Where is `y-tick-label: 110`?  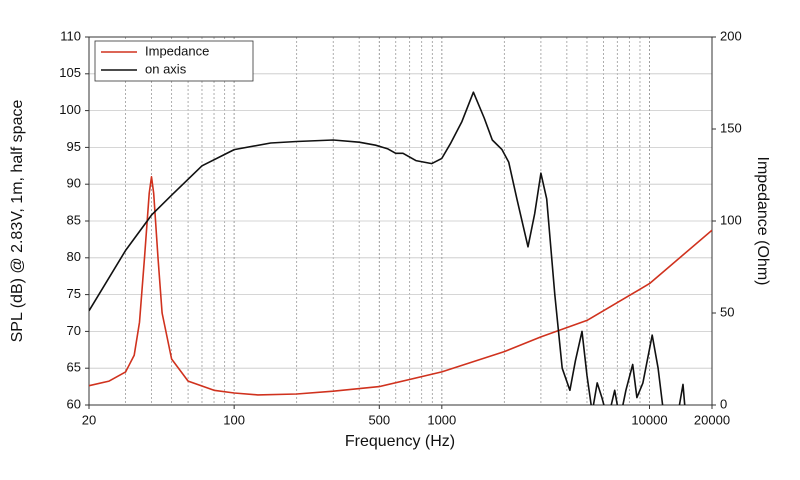
y-tick-label: 110 is located at coordinates (70, 35).